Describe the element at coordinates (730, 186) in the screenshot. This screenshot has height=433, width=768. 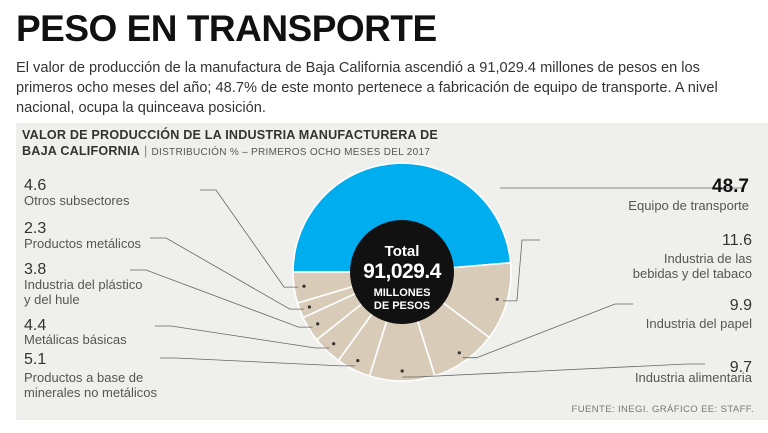
I see `value-label-equipo-de-transporte: 48.7` at that location.